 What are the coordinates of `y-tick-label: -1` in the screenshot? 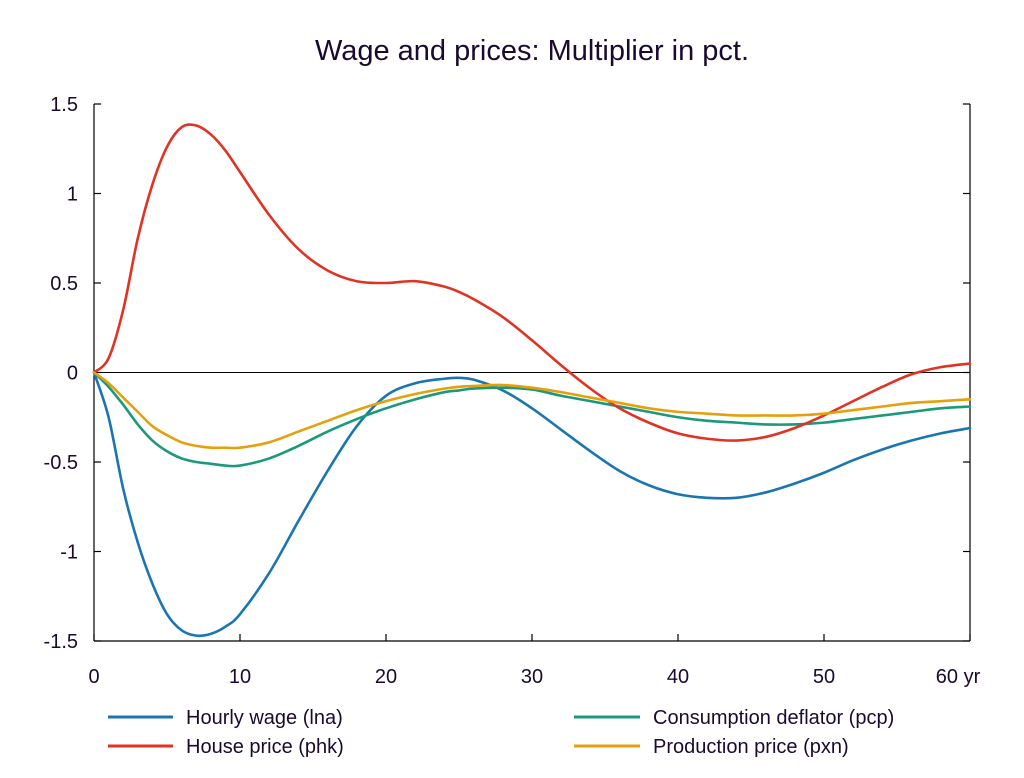 It's located at (69, 553).